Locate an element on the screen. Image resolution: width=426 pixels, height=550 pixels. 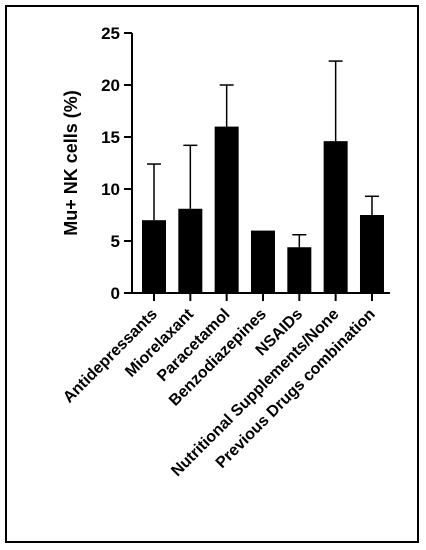
y-tick-labels: 0 5 10 15 20 25 is located at coordinates (110, 163).